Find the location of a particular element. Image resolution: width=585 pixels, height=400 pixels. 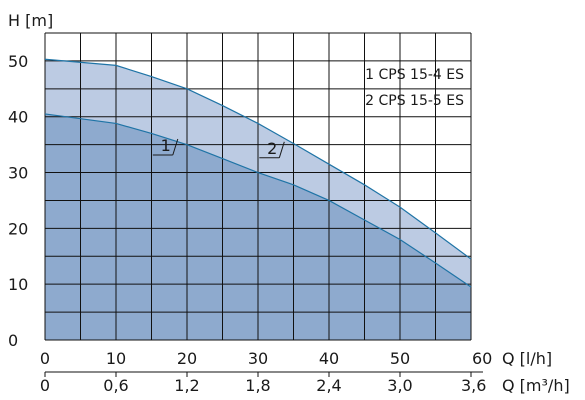

y-tick-label: 10 is located at coordinates (18, 284).